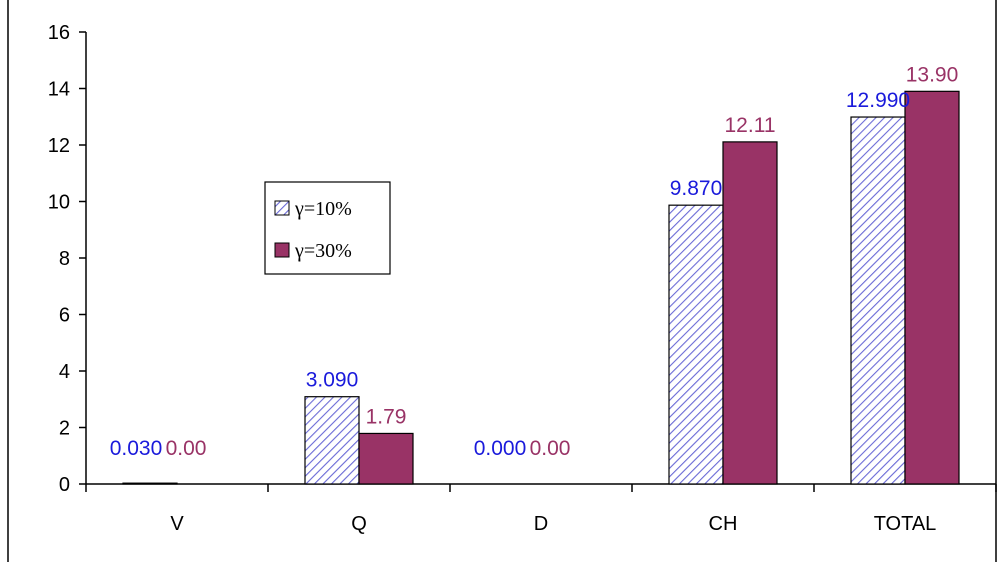 The width and height of the screenshot is (1002, 562). What do you see at coordinates (386, 416) in the screenshot?
I see `data-label-series-2: 1.79` at bounding box center [386, 416].